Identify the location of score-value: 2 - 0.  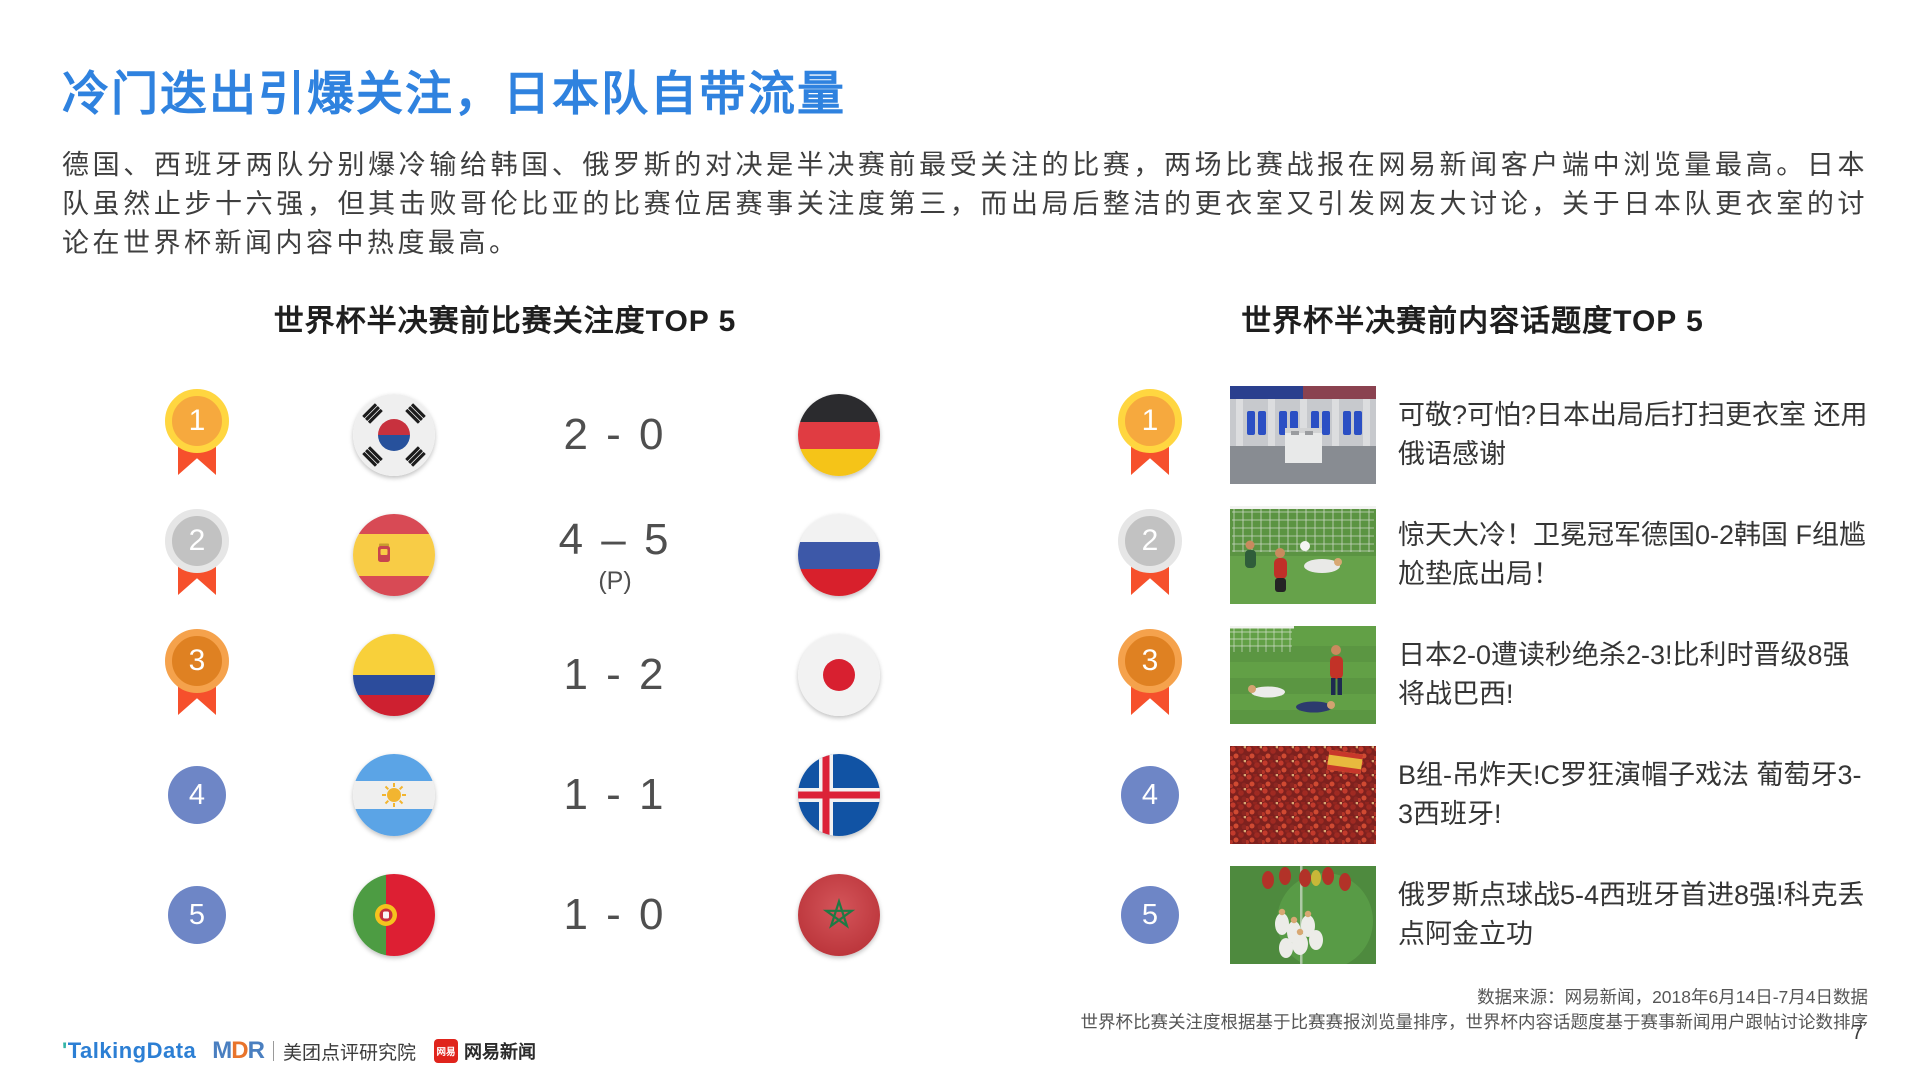
(615, 434).